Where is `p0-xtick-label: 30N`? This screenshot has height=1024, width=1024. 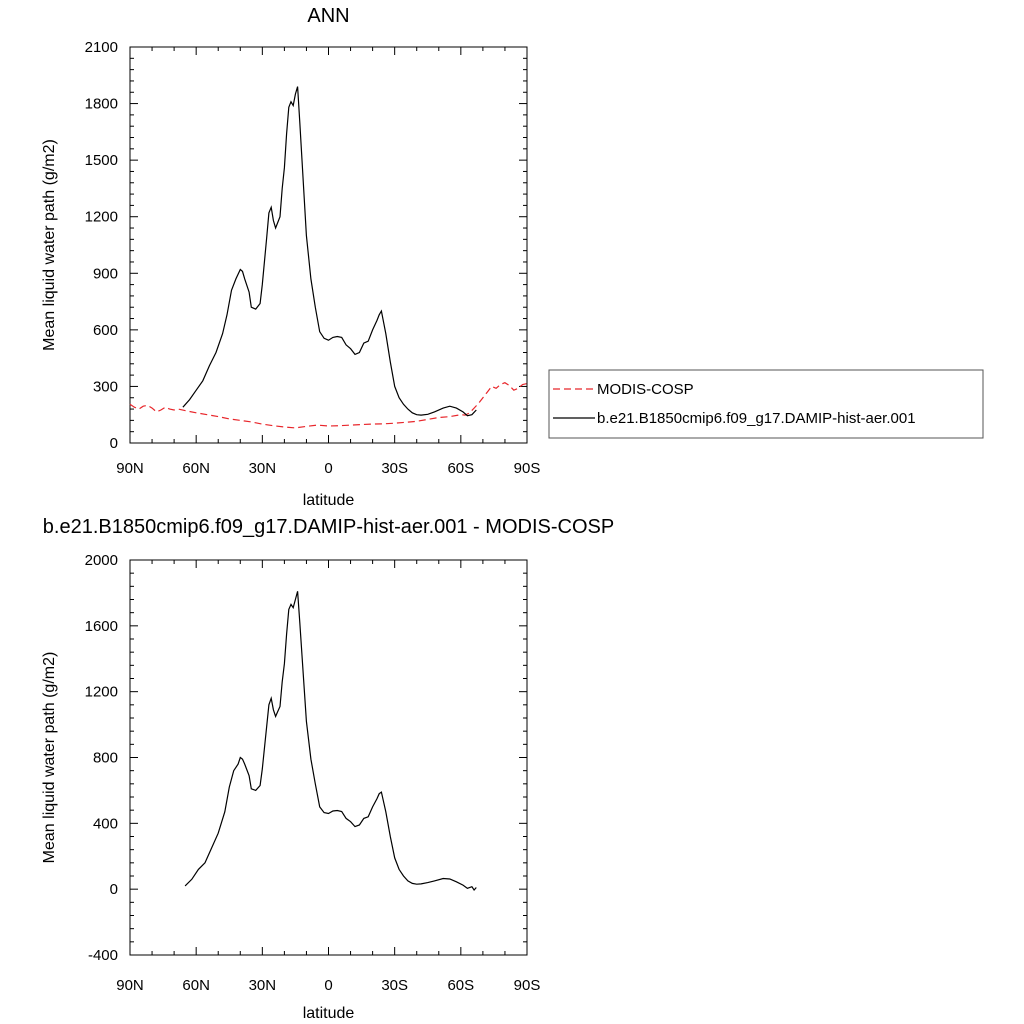
p0-xtick-label: 30N is located at coordinates (263, 468).